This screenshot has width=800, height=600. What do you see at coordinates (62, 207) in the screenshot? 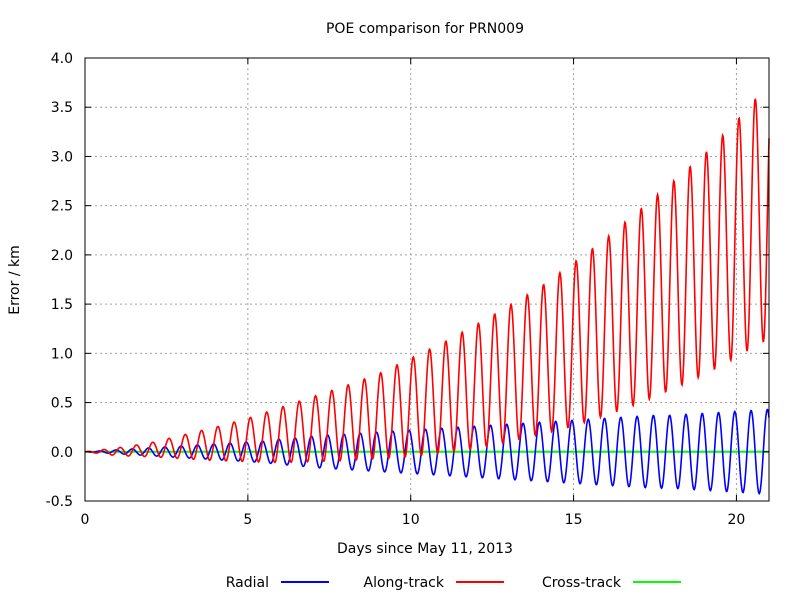
I see `y-tick-label: 2.5` at bounding box center [62, 207].